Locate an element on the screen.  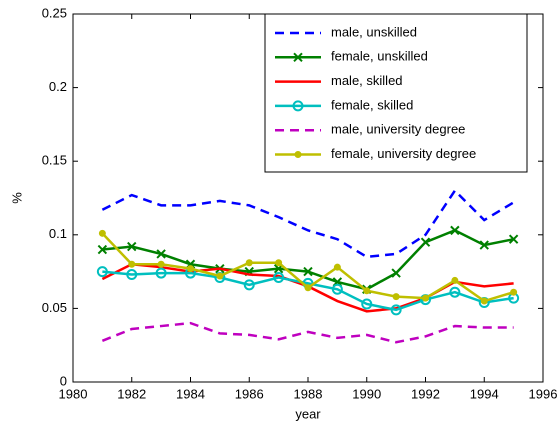
y-tick-label: 0.15 is located at coordinates (54, 160).